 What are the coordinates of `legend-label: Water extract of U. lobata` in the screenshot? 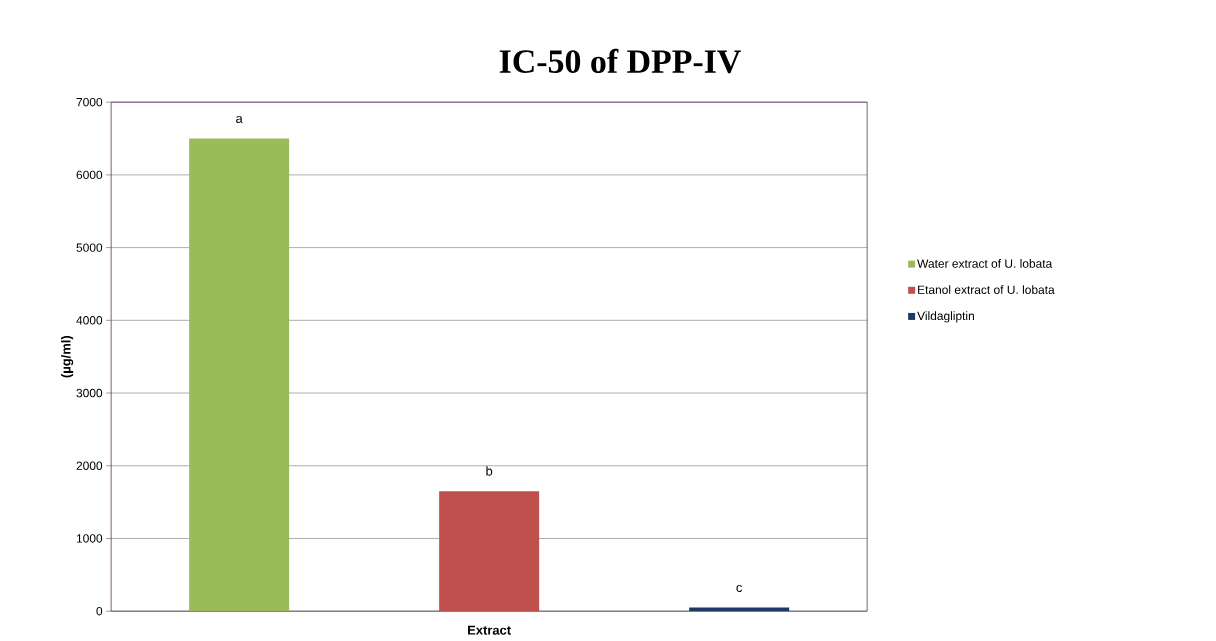 It's located at (985, 263).